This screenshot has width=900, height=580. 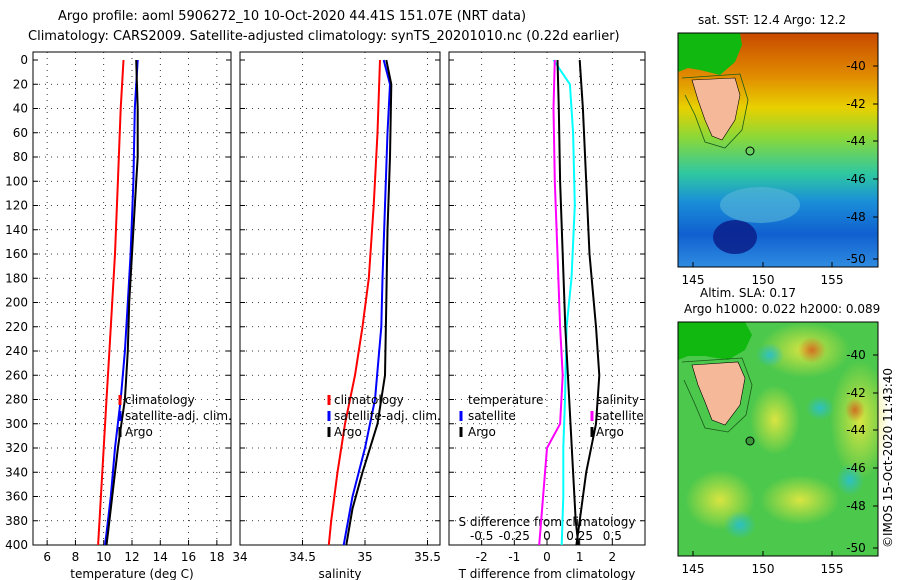 I want to click on y-tick-label: 180, so click(x=16, y=278).